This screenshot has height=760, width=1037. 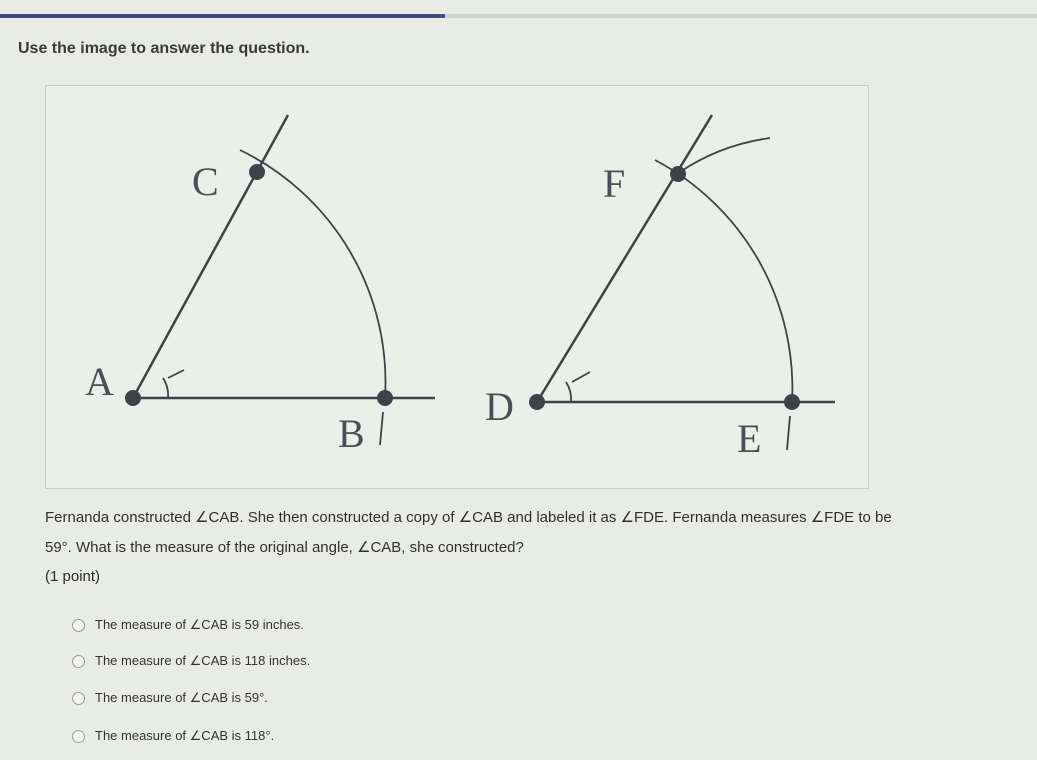 I want to click on point-b, so click(x=385, y=398).